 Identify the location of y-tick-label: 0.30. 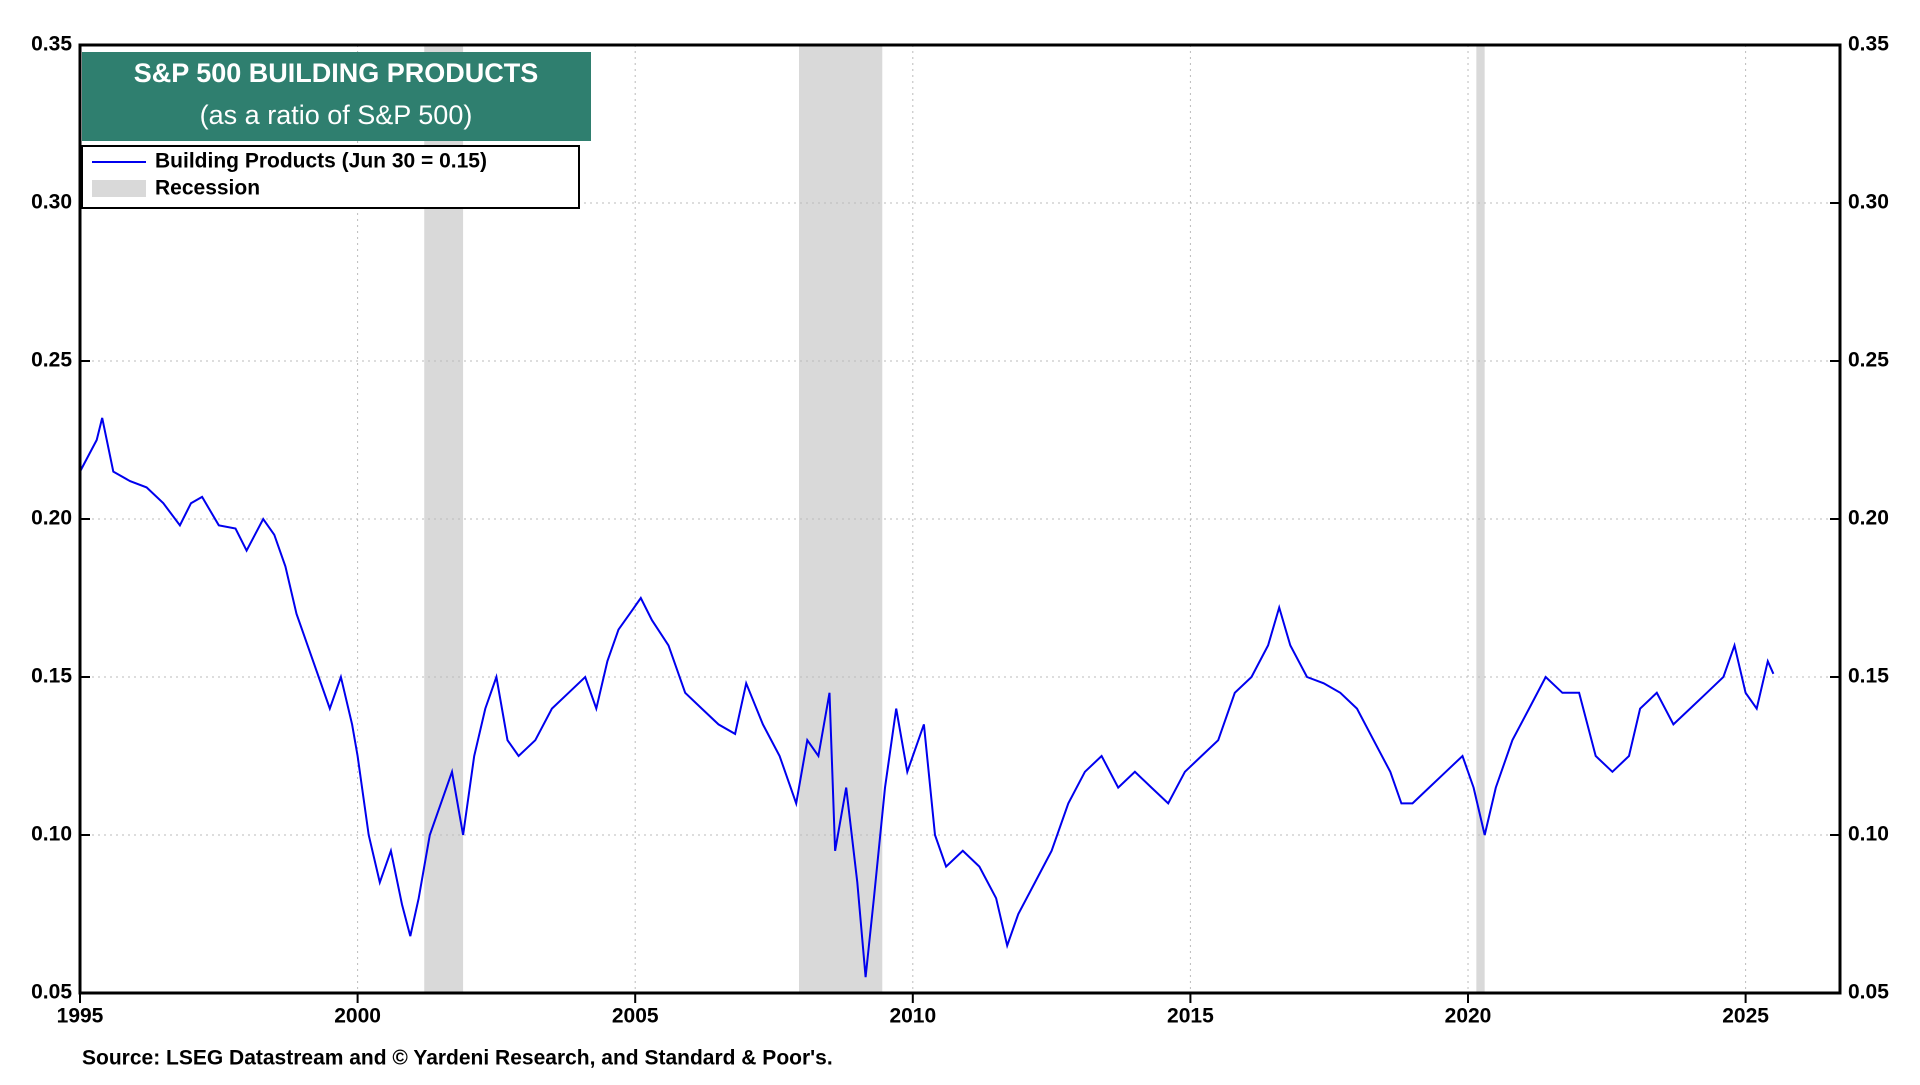
(51, 202).